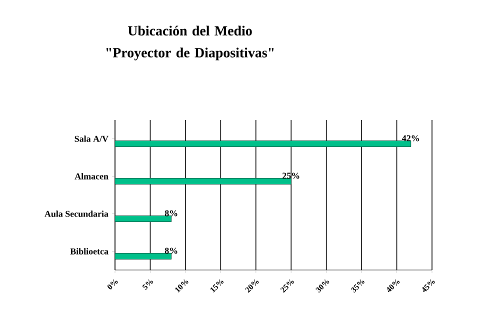 Image resolution: width=480 pixels, height=320 pixels. I want to click on y-tick-label: Almacen, so click(91, 176).